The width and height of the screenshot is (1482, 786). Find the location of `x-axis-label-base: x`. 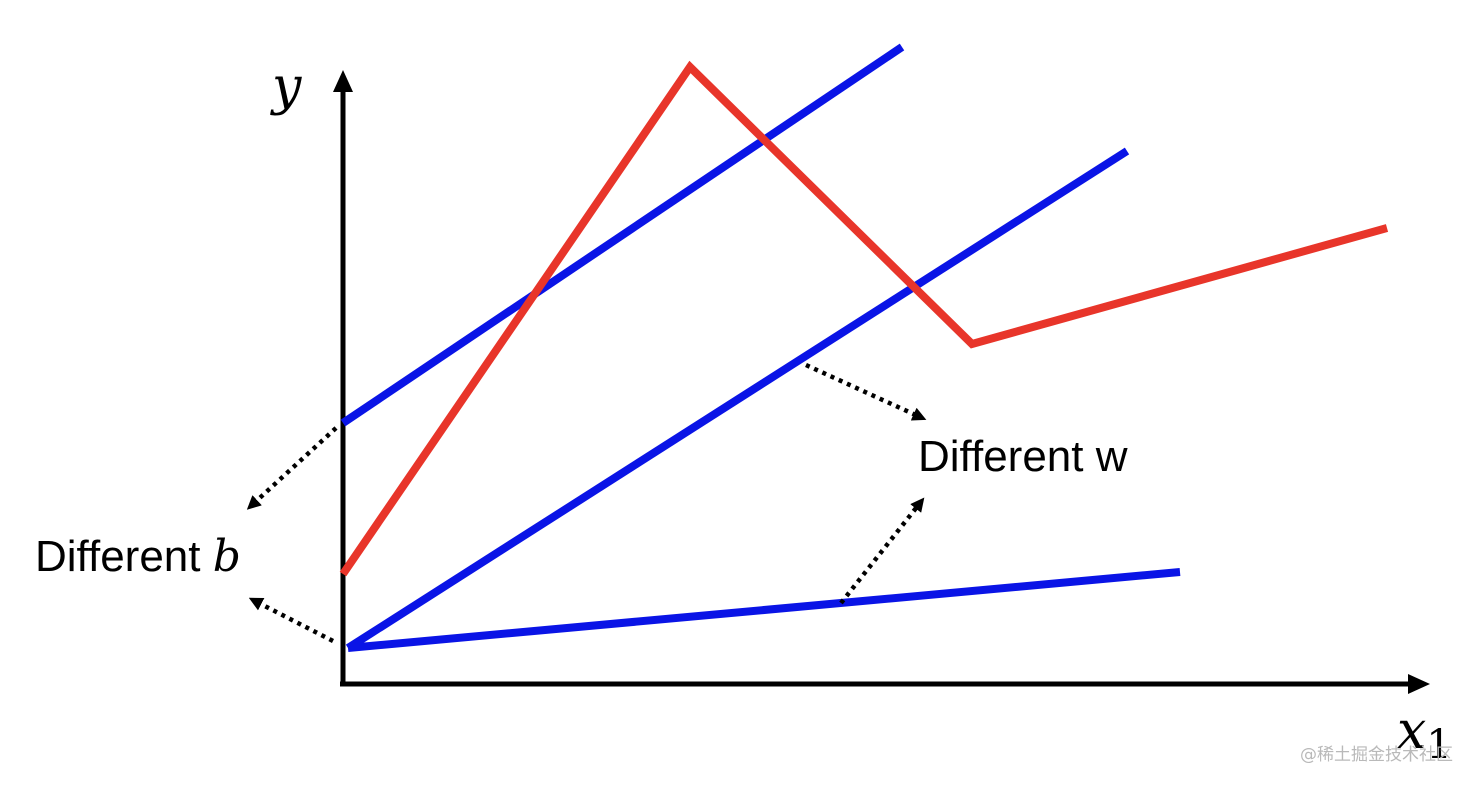

x-axis-label-base: x is located at coordinates (1411, 731).